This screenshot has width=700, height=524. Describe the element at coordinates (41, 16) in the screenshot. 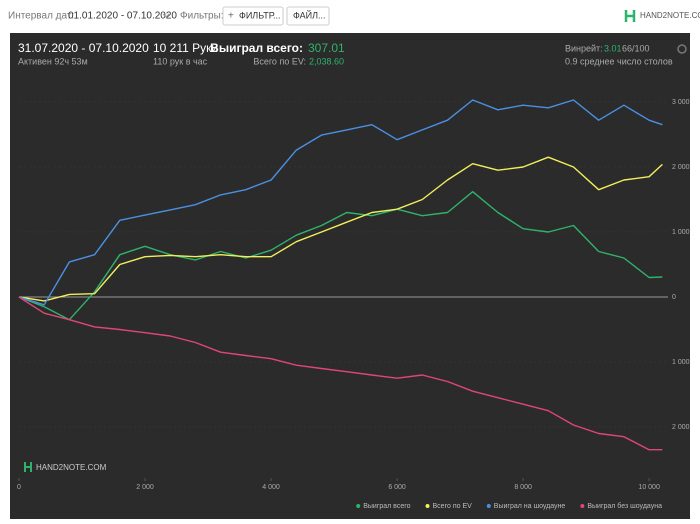

I see `date-label: Интервал дат:` at that location.